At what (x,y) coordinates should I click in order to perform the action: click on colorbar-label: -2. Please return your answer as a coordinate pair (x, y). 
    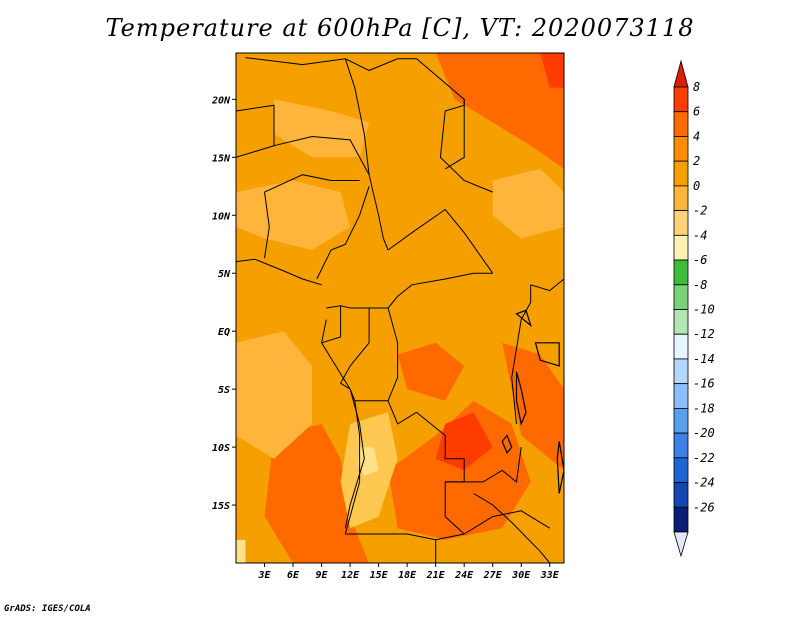
    Looking at the image, I should click on (700, 211).